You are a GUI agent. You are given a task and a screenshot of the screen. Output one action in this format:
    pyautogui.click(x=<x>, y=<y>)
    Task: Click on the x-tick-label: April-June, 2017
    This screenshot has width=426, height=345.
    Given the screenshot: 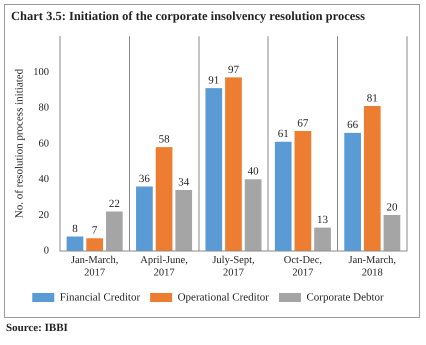 What is the action you would take?
    pyautogui.click(x=164, y=266)
    